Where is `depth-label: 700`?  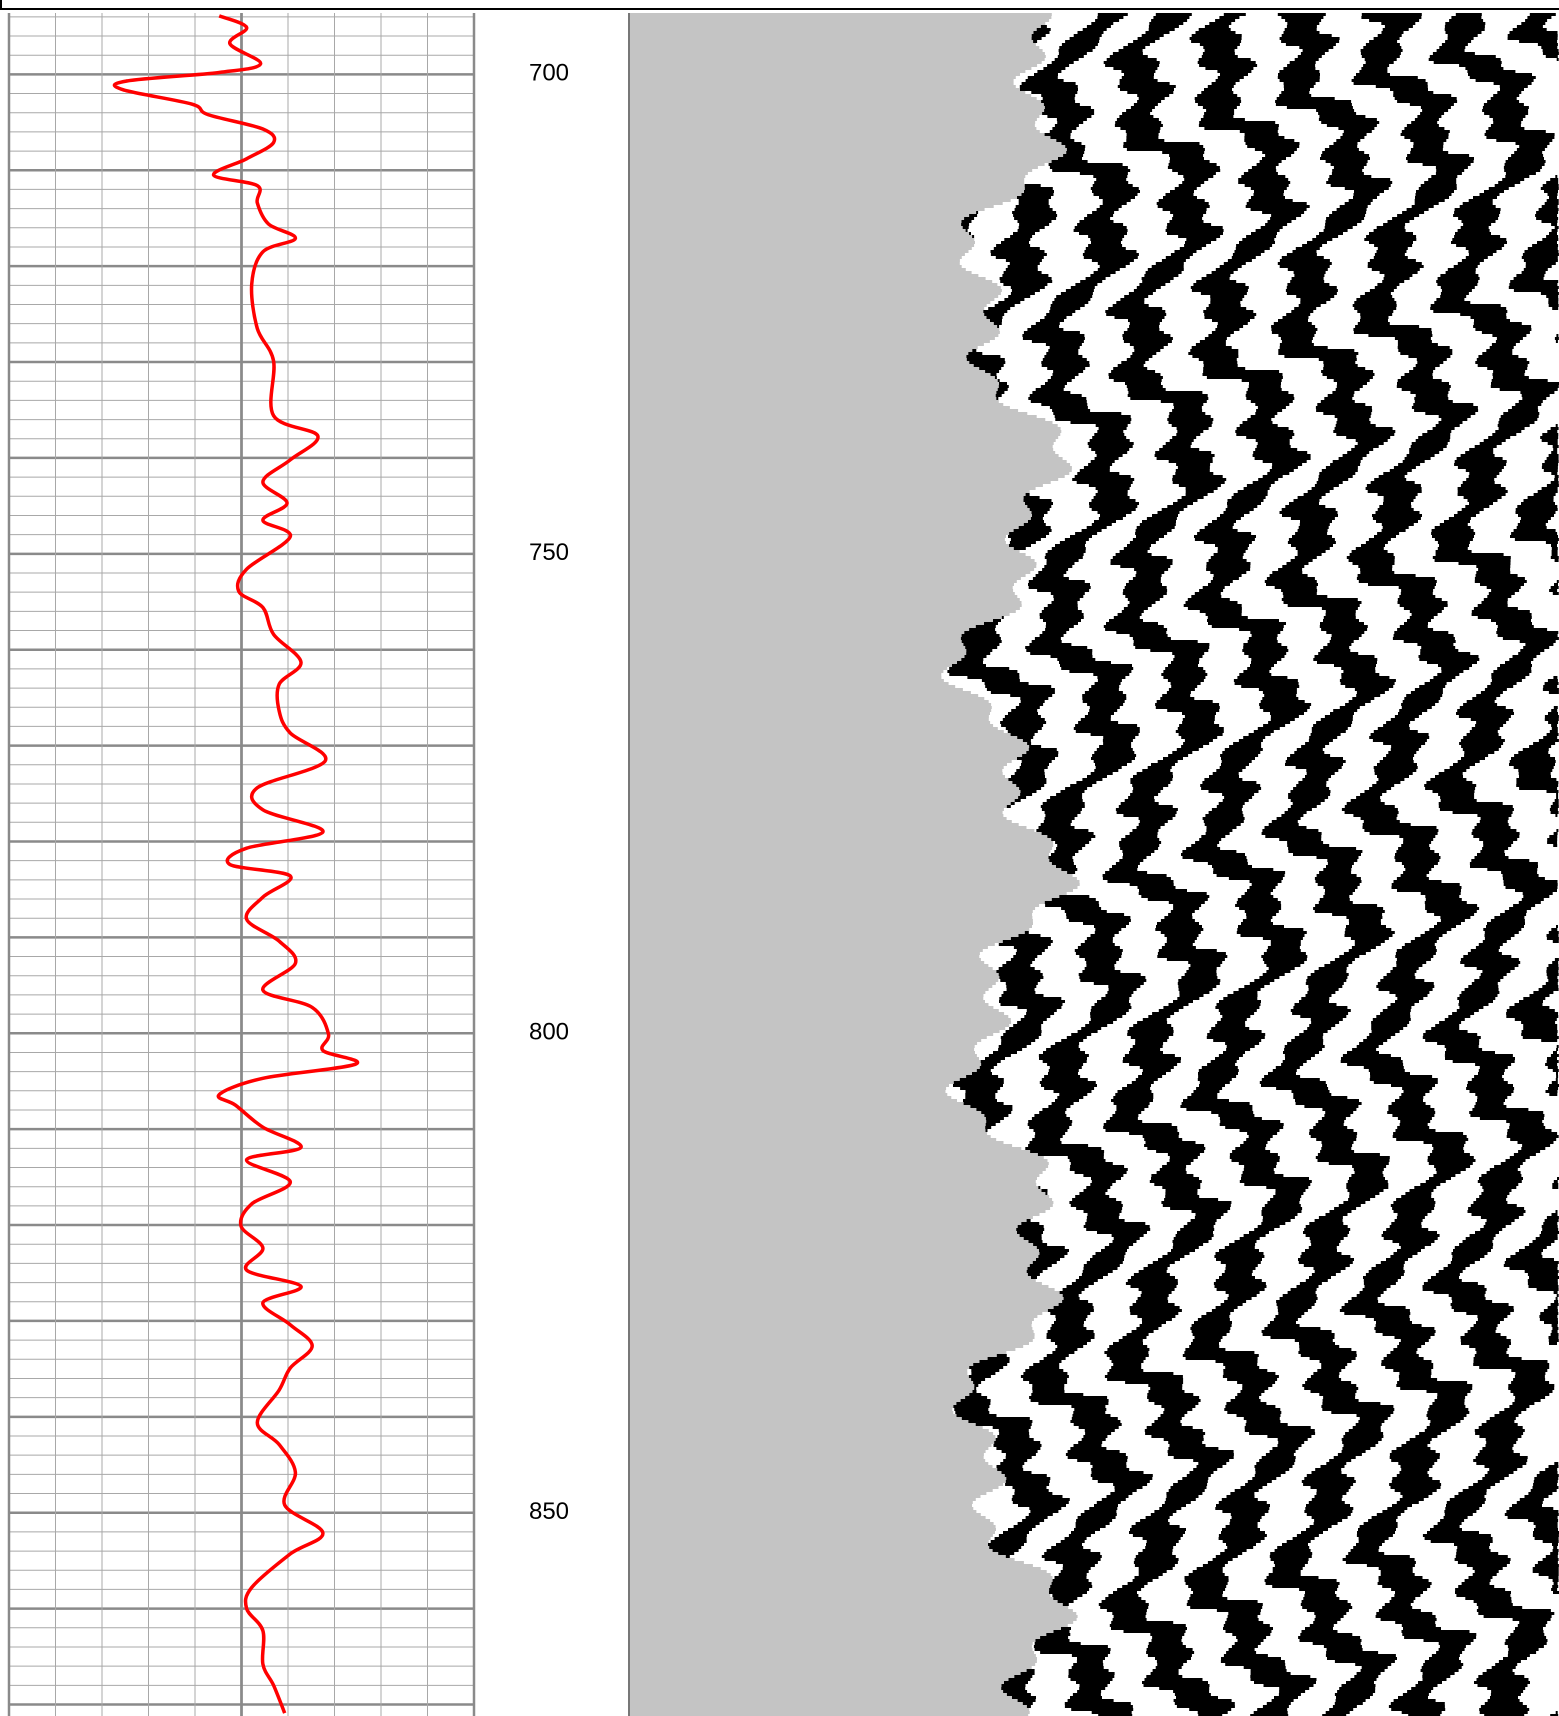
depth-label: 700 is located at coordinates (549, 73).